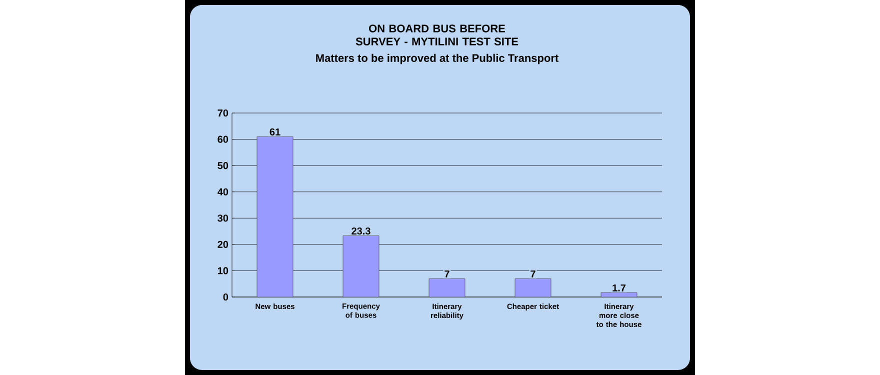 This screenshot has height=375, width=880. What do you see at coordinates (225, 297) in the screenshot?
I see `y-tick-label: 0` at bounding box center [225, 297].